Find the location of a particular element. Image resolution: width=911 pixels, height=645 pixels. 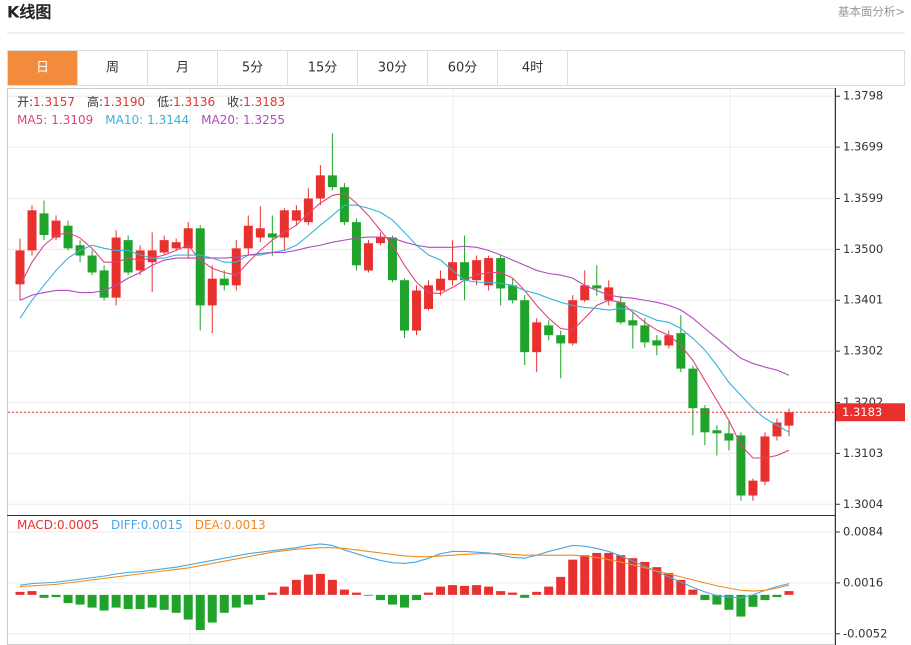

tab-label: 30分 is located at coordinates (393, 68).